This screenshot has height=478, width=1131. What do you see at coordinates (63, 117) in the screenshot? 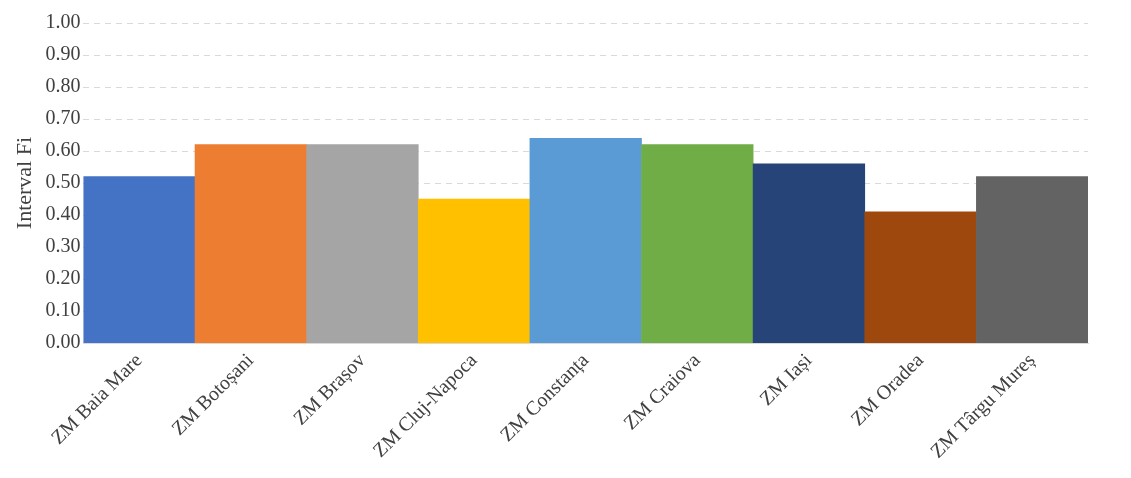
I see `y-tick-label: 0.70` at bounding box center [63, 117].